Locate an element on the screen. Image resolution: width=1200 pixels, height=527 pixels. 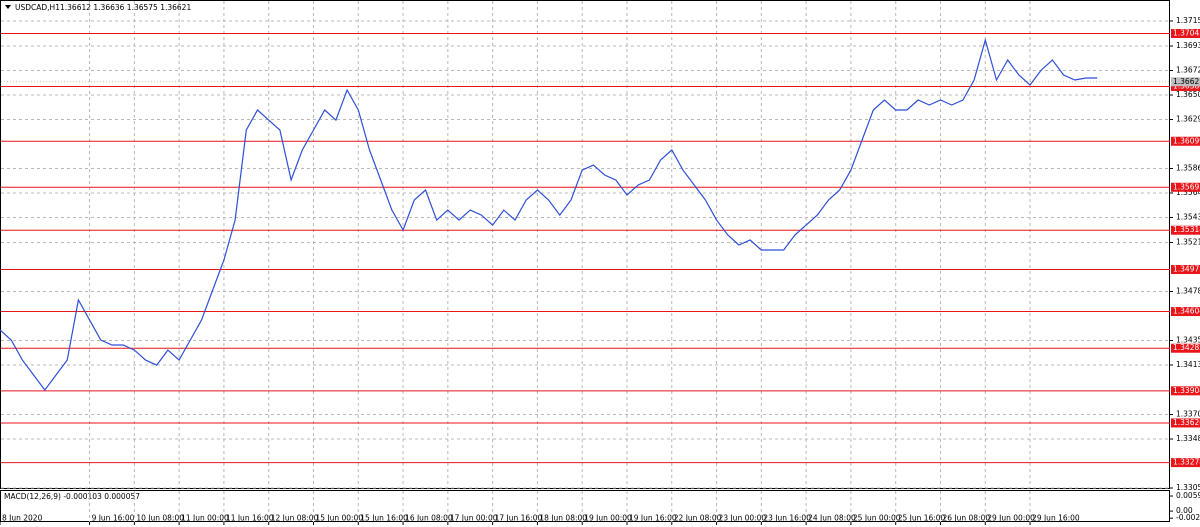
x-tick-label: 9 Jun 16:00 is located at coordinates (113, 518).